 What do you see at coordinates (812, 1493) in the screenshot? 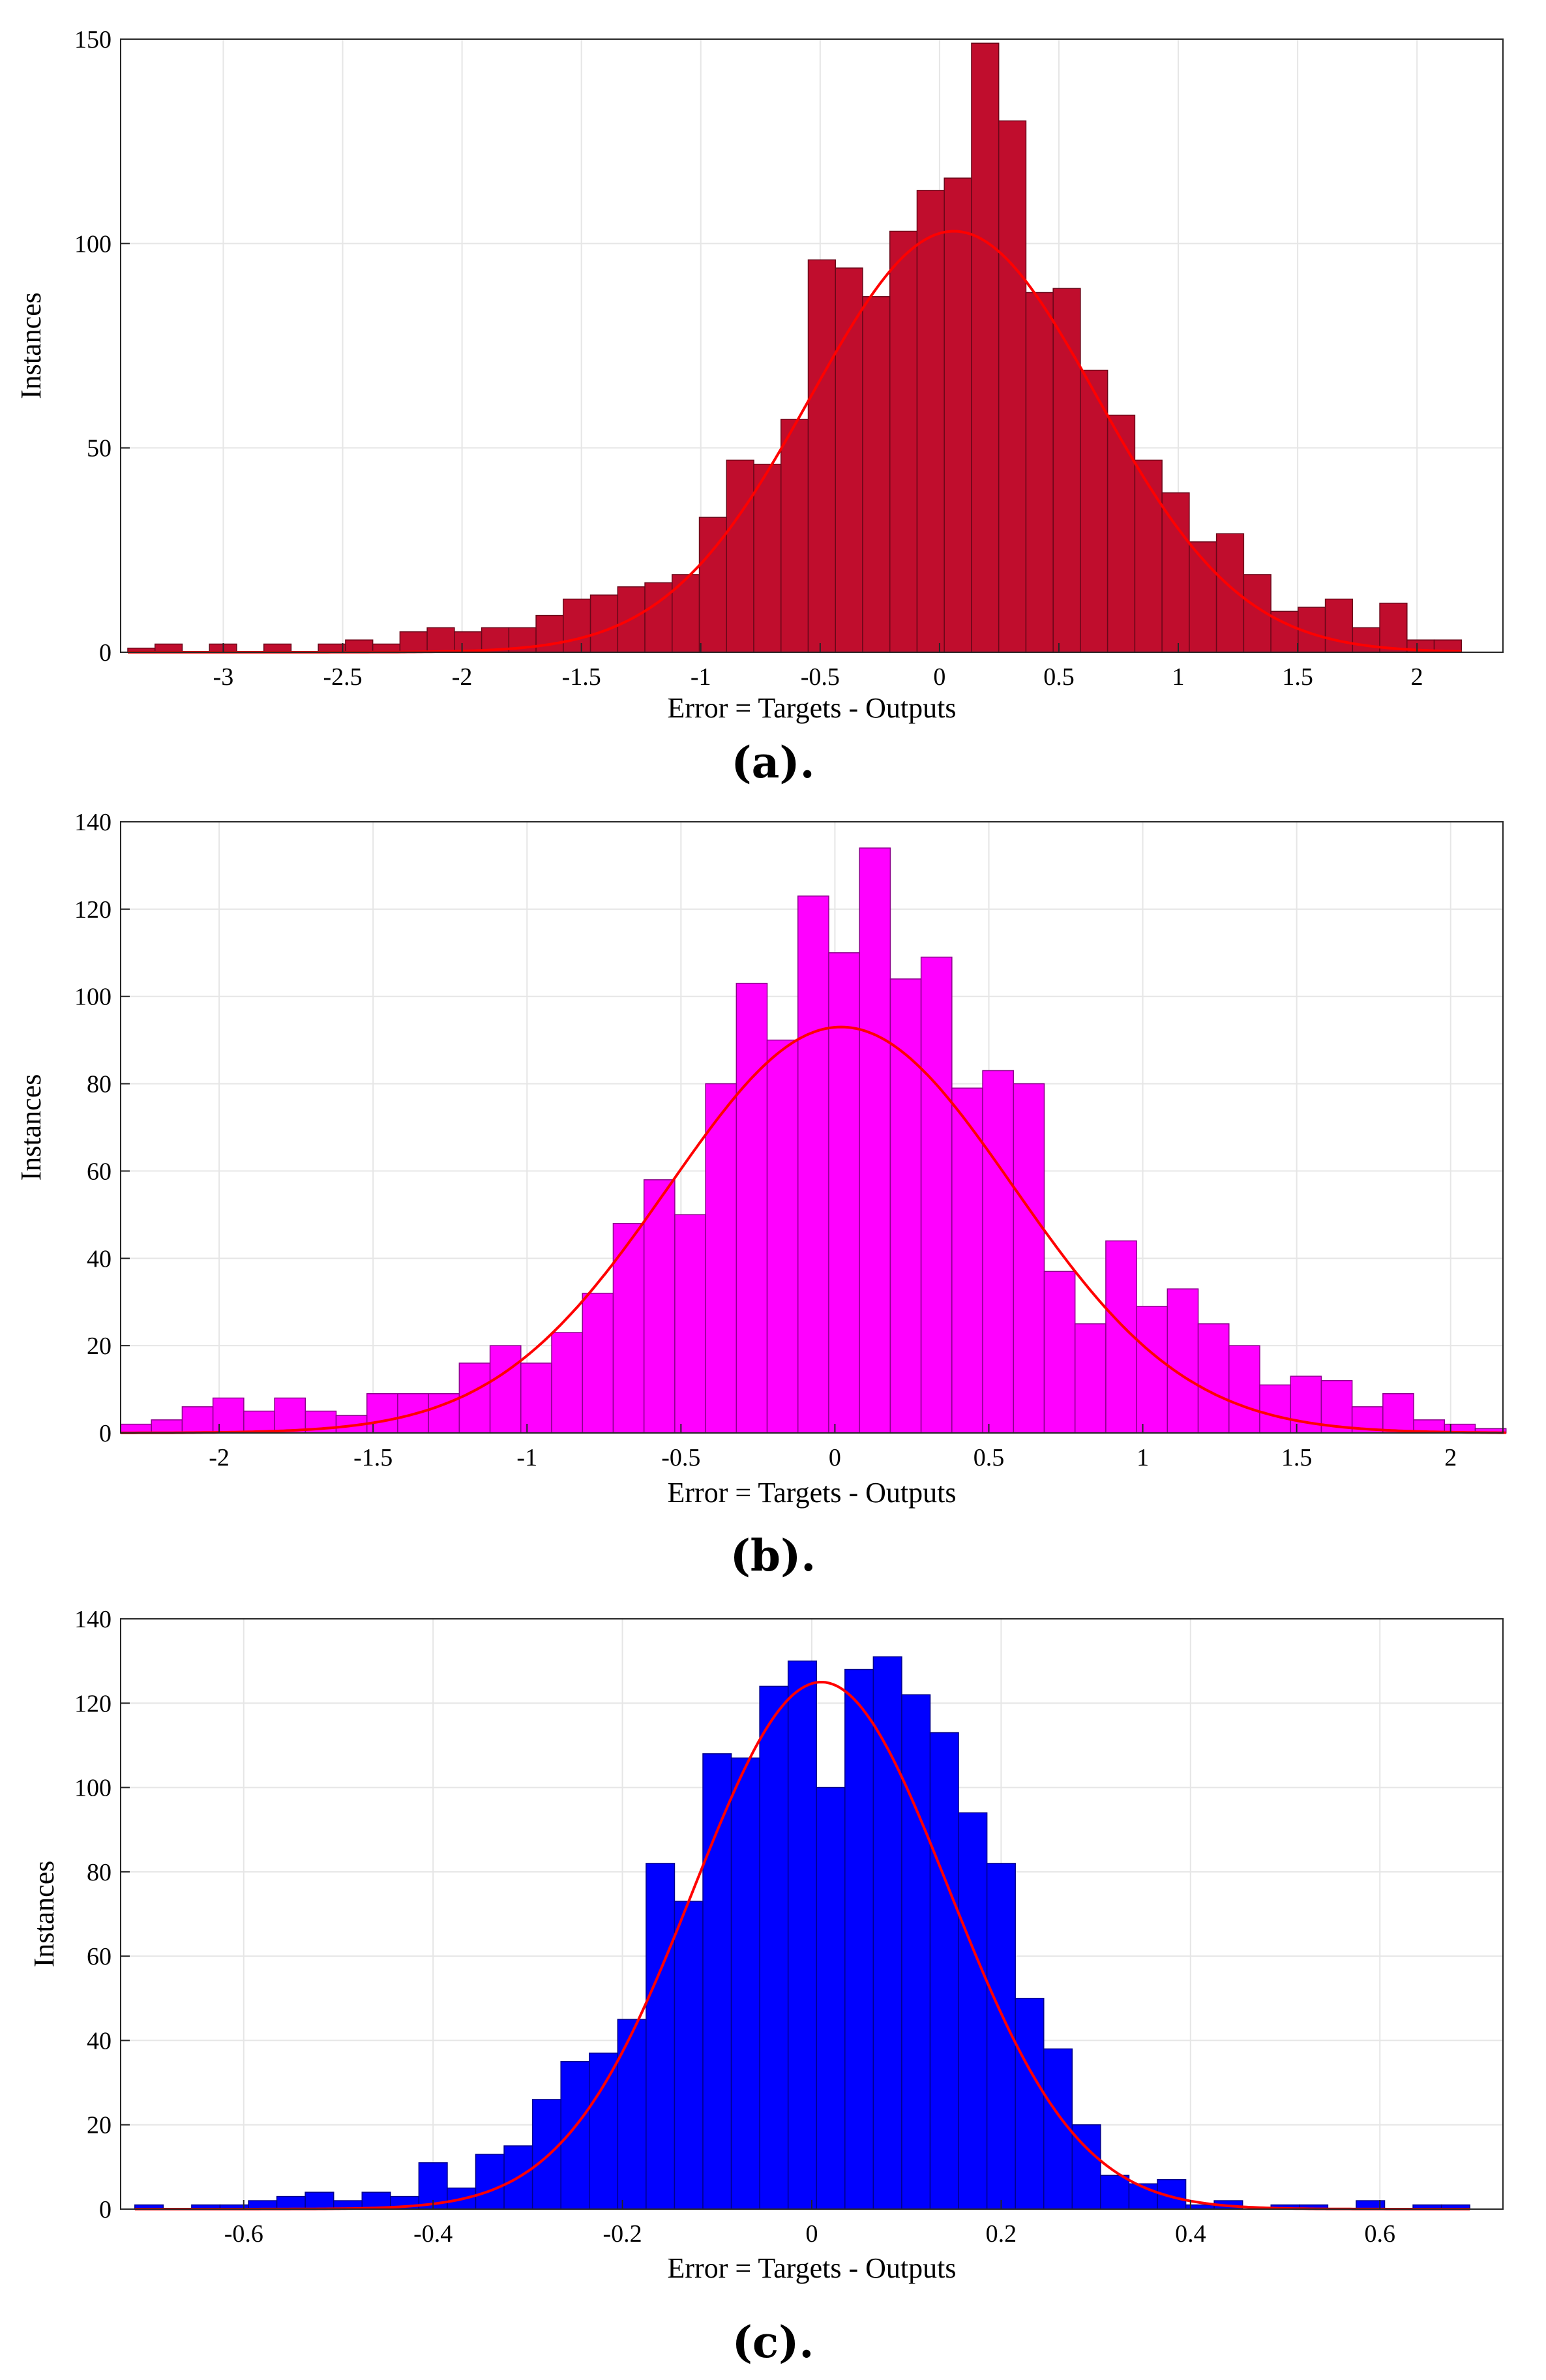
I see `x-axis-label: Error = Targets - Outputs` at bounding box center [812, 1493].